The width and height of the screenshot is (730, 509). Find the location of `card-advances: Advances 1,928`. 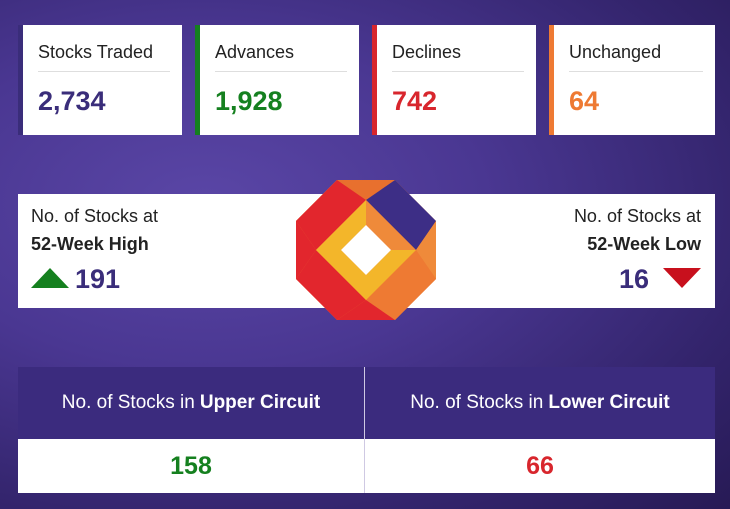

card-advances: Advances 1,928 is located at coordinates (277, 80).